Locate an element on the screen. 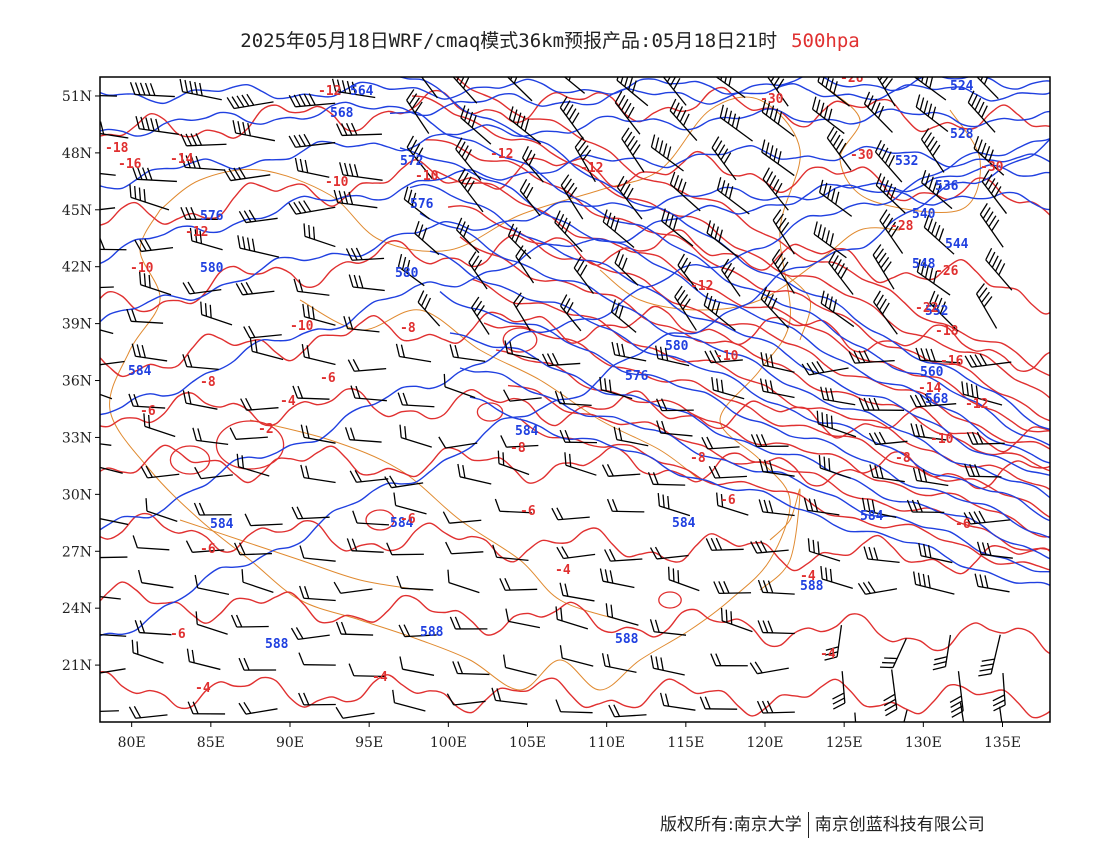 The height and width of the screenshot is (850, 1100). y-tick-label: 36N is located at coordinates (77, 382).